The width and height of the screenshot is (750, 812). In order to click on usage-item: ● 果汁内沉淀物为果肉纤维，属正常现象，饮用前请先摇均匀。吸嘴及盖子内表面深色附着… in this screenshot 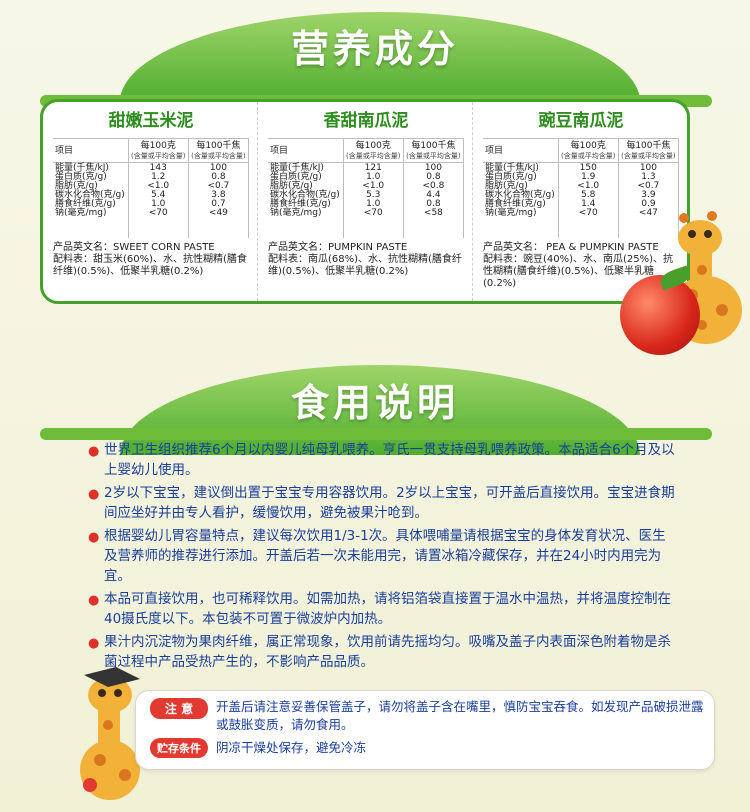, I will do `click(379, 652)`.